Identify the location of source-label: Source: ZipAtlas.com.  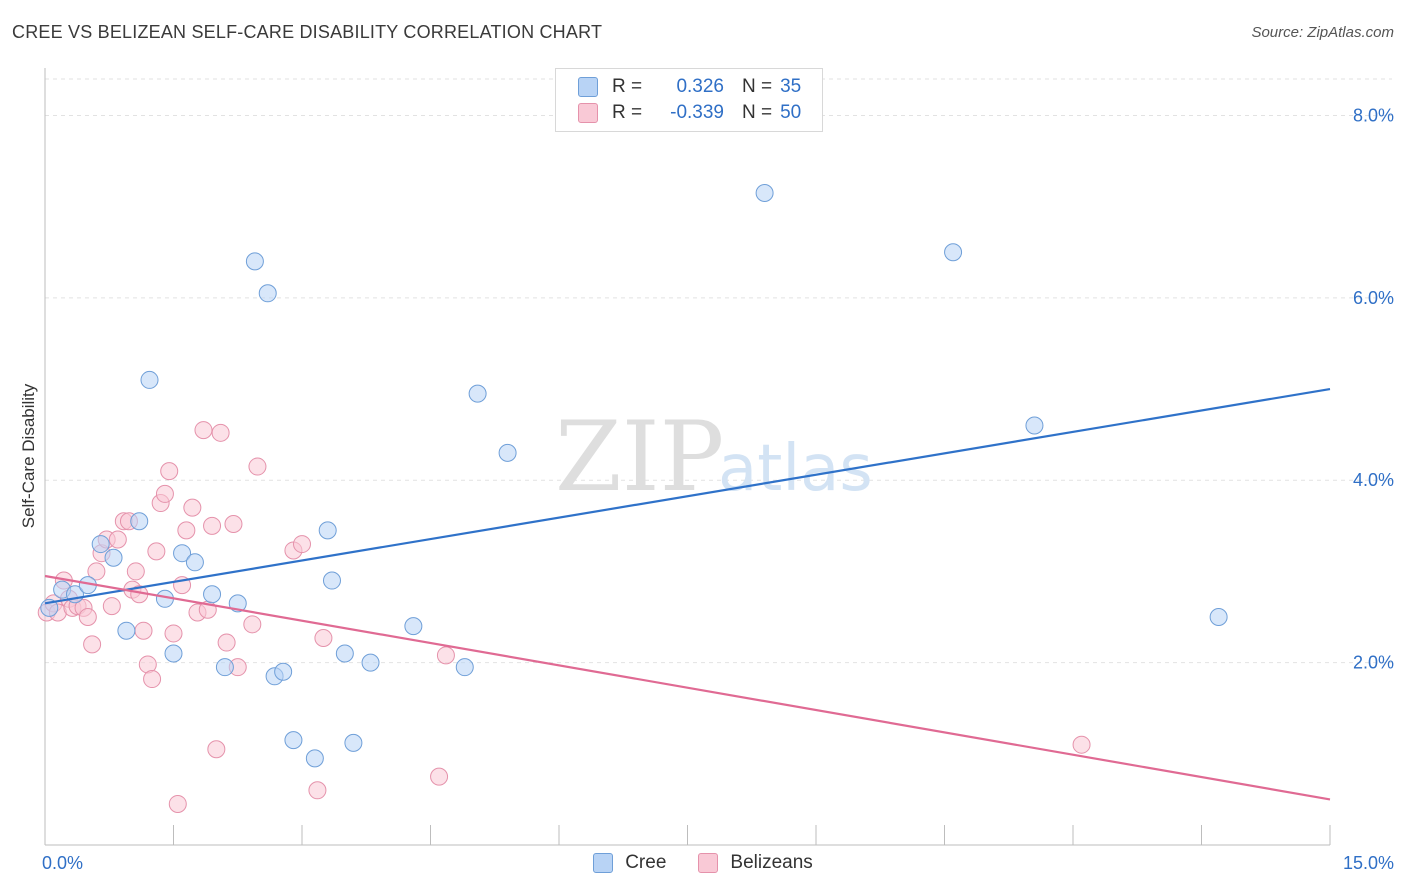
(1322, 32).